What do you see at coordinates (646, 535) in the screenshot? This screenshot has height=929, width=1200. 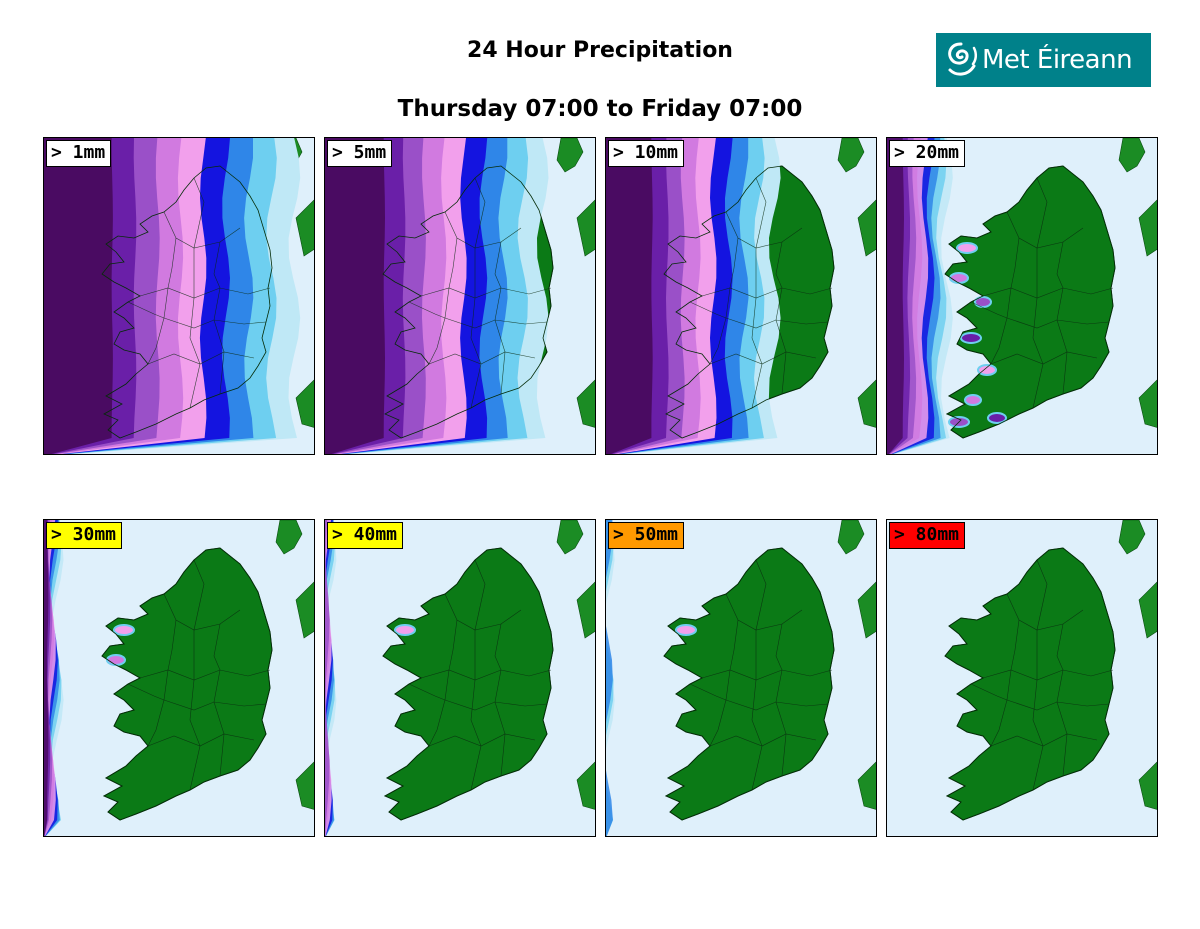 I see `threshold-label: > 50mm` at bounding box center [646, 535].